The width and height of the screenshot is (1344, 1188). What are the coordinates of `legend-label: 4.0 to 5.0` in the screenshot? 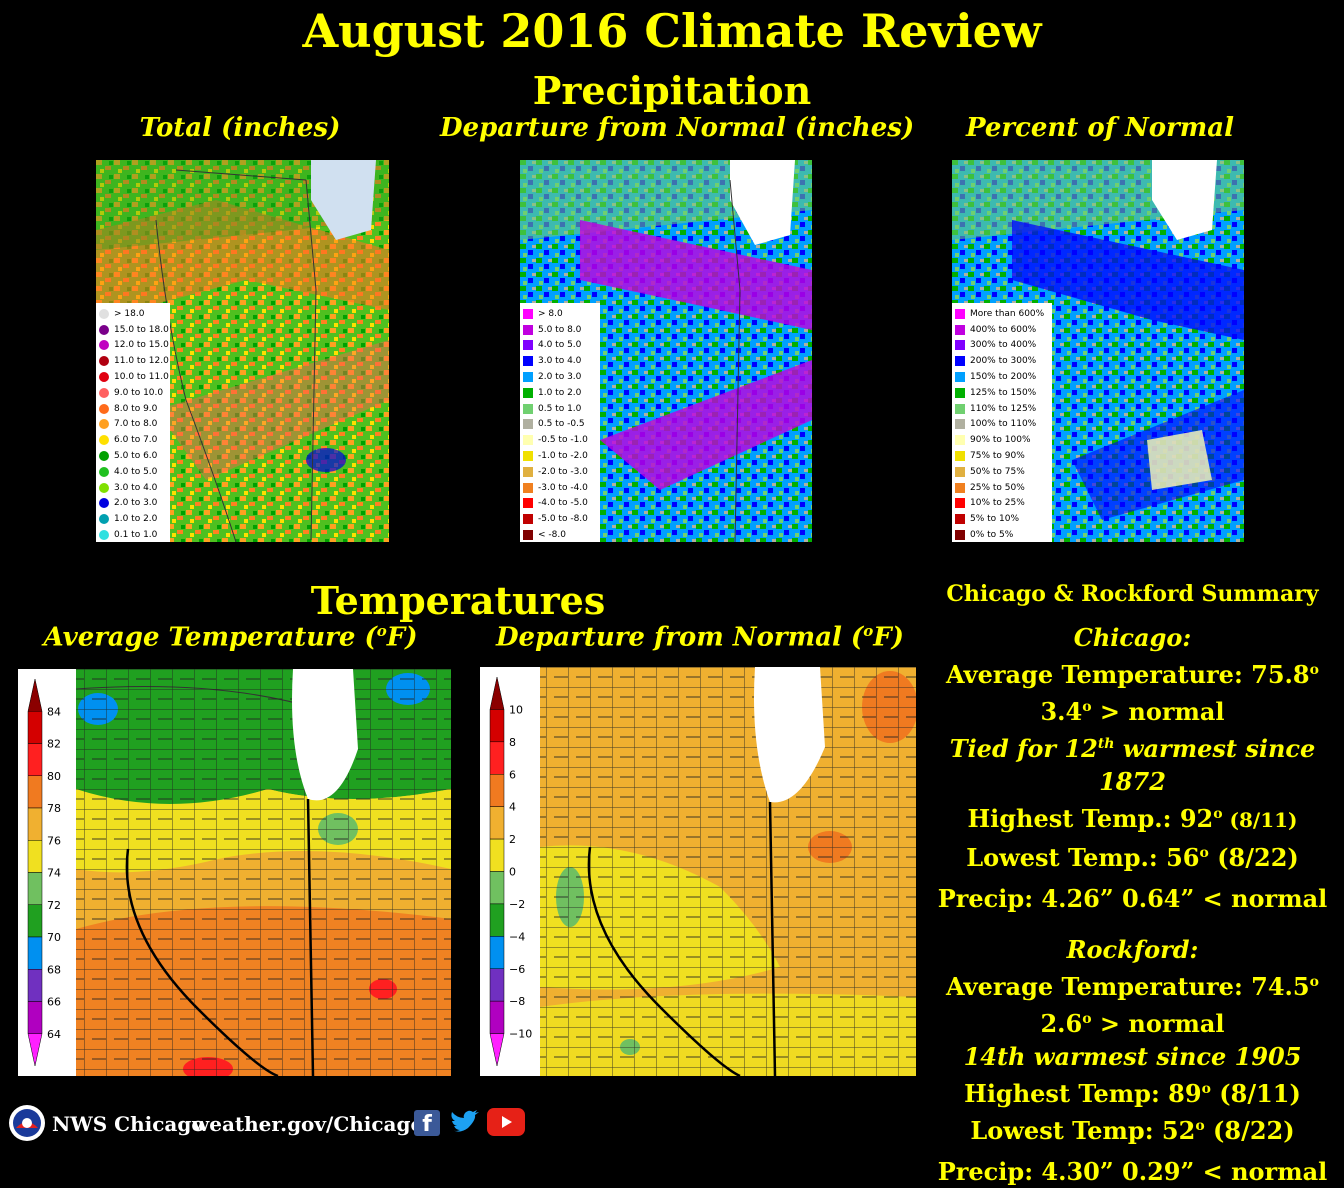 It's located at (136, 471).